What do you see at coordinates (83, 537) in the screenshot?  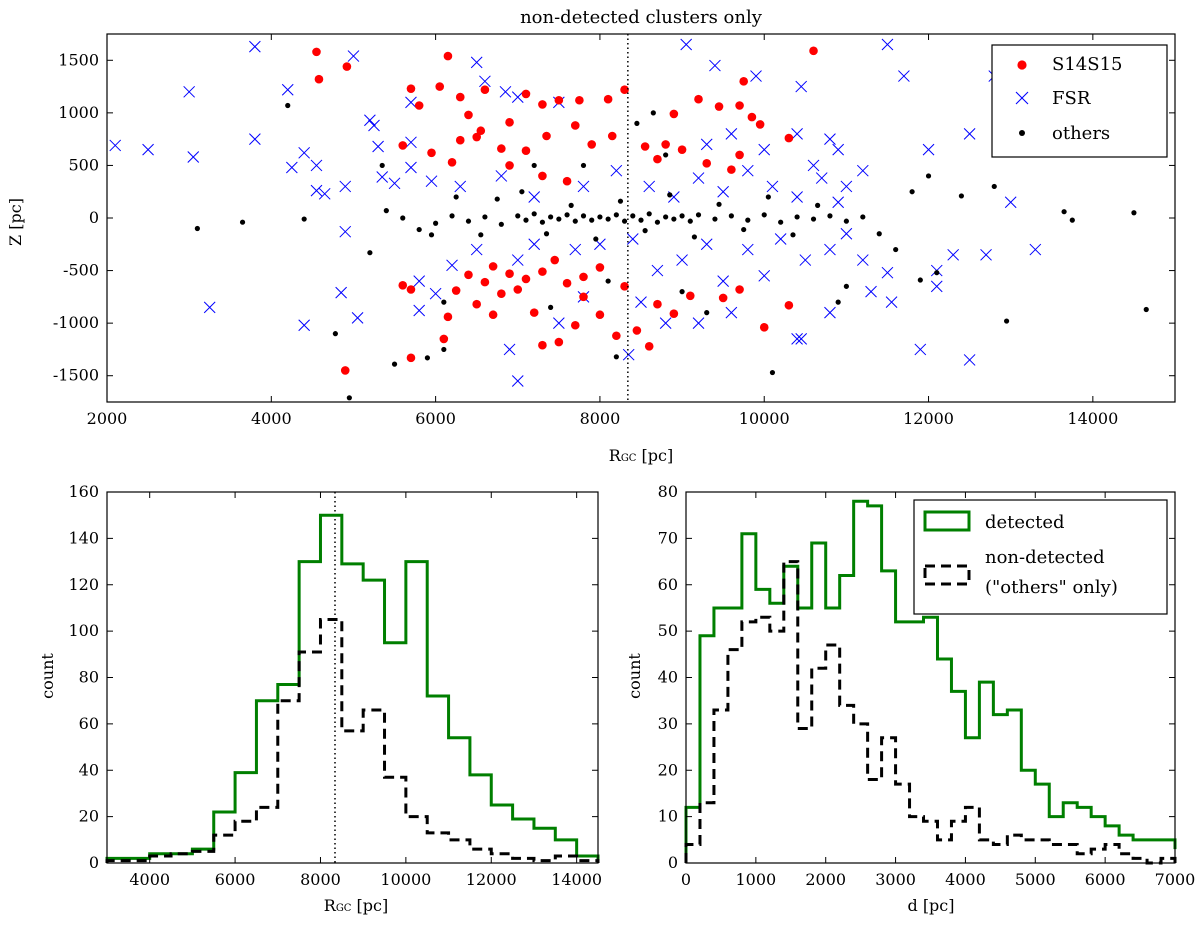 I see `rgc-histogram-y-tick-label: 140` at bounding box center [83, 537].